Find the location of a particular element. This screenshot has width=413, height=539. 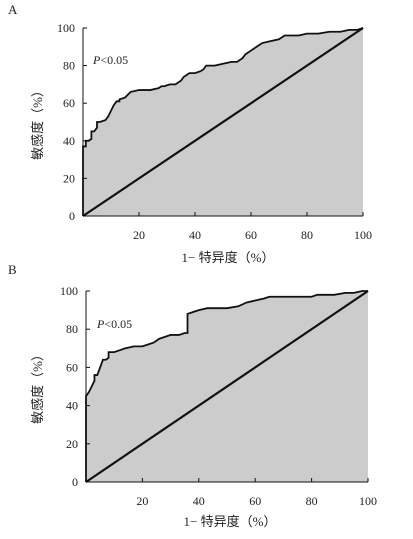

panel-letter: B is located at coordinates (12, 269).